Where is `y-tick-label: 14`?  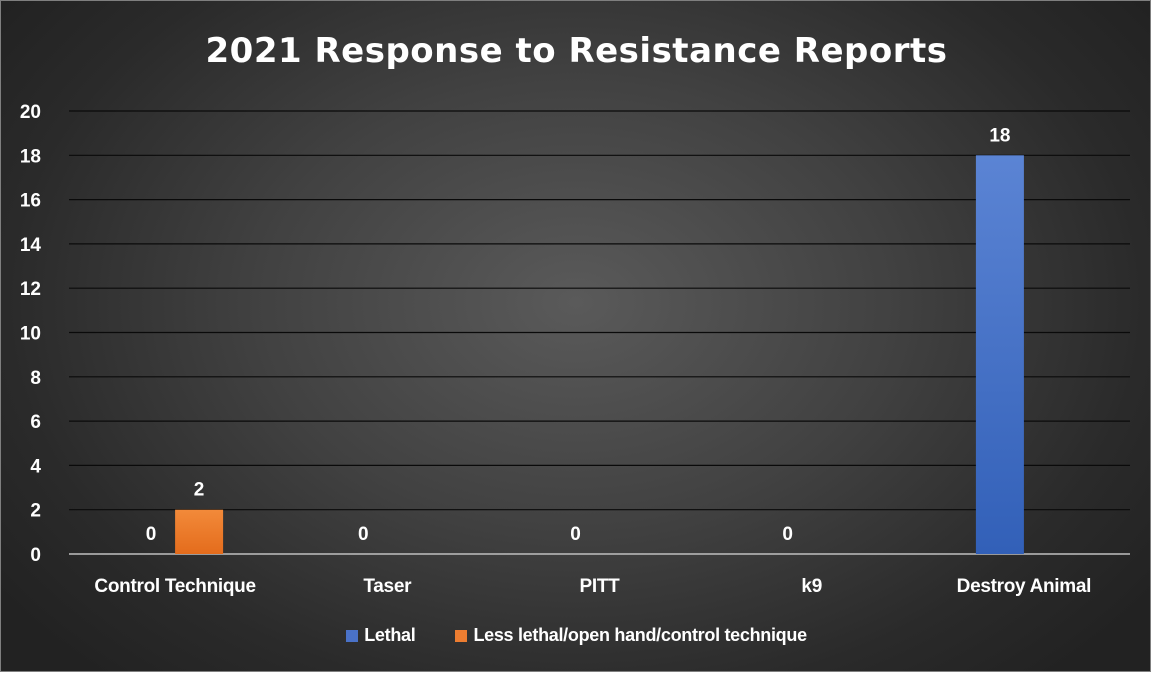
y-tick-label: 14 is located at coordinates (31, 245).